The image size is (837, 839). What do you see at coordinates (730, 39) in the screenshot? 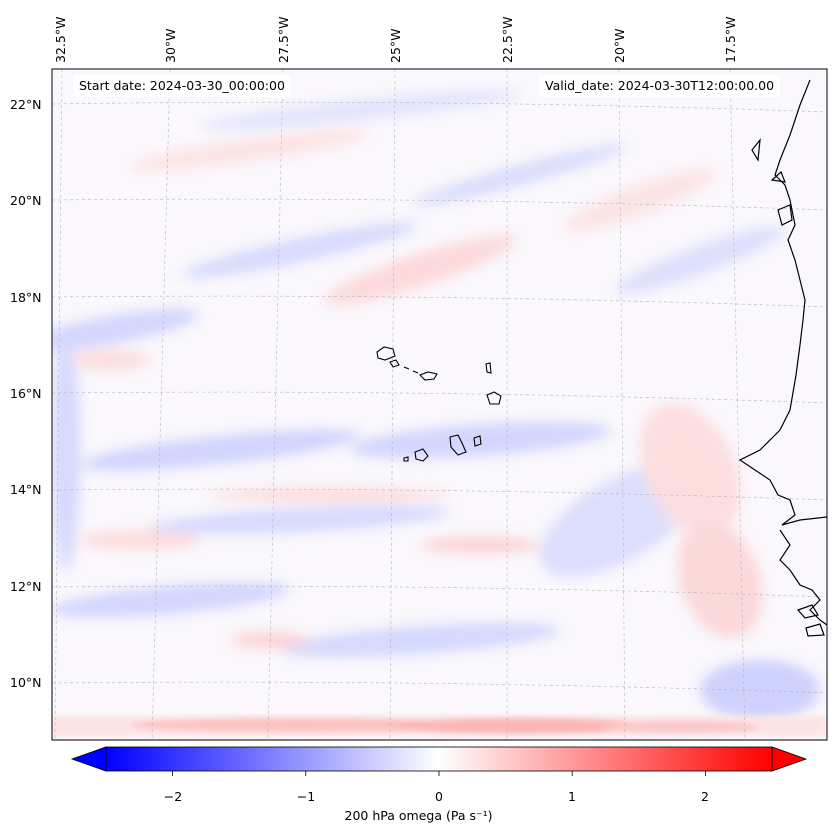
I see `lon-label-17-5w: 17.5°W` at bounding box center [730, 39].